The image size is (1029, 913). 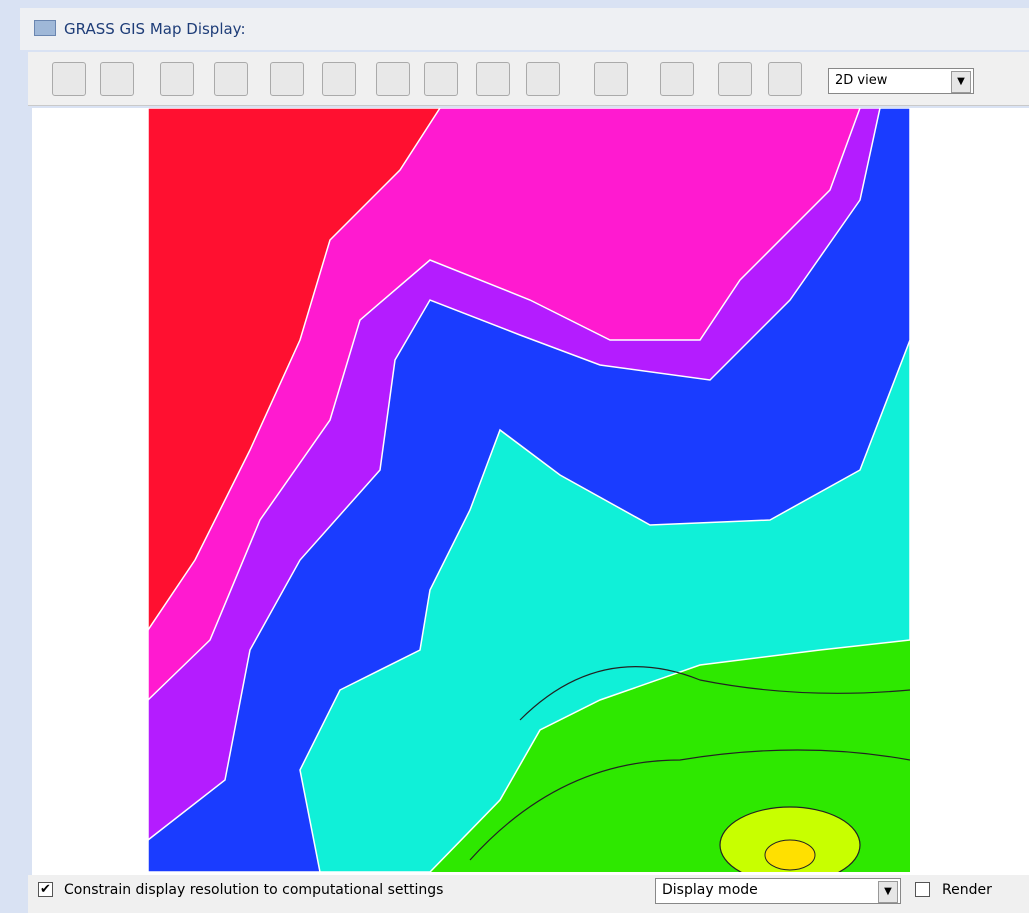 I want to click on mode-select: Display mode ▼, so click(x=778, y=891).